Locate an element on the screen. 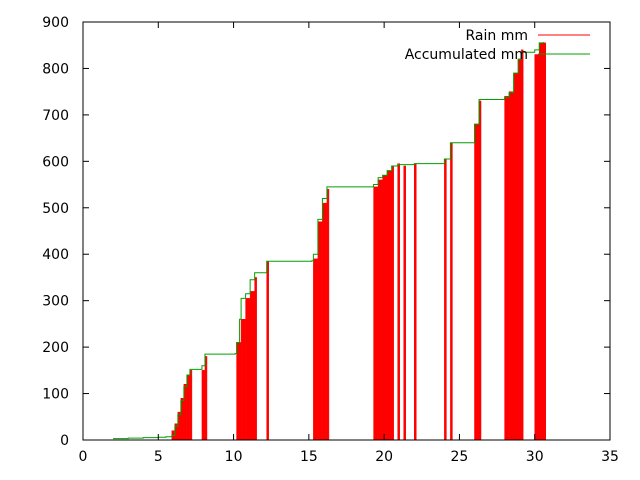 Image resolution: width=640 pixels, height=480 pixels. x-tick-label: 0 is located at coordinates (83, 457).